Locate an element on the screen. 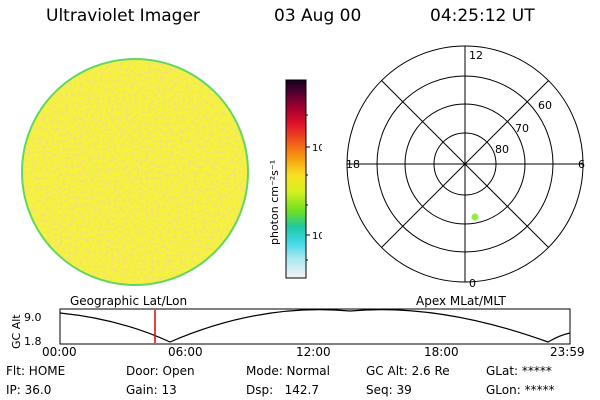  colorbar-tick-100: 100 is located at coordinates (317, 148).